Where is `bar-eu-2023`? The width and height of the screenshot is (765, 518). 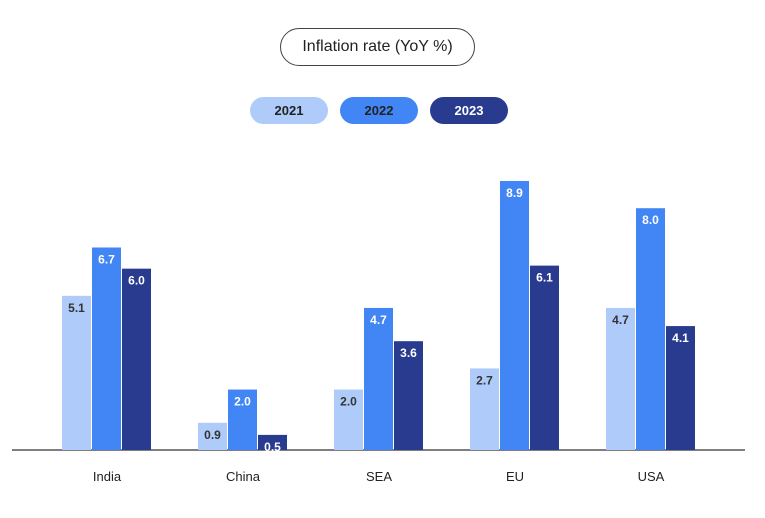
bar-eu-2023 is located at coordinates (544, 357).